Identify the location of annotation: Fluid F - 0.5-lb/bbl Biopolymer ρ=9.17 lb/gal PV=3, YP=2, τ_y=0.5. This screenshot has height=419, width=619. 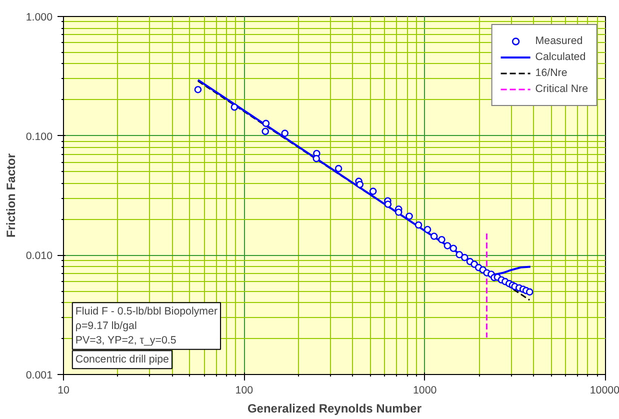
(146, 326).